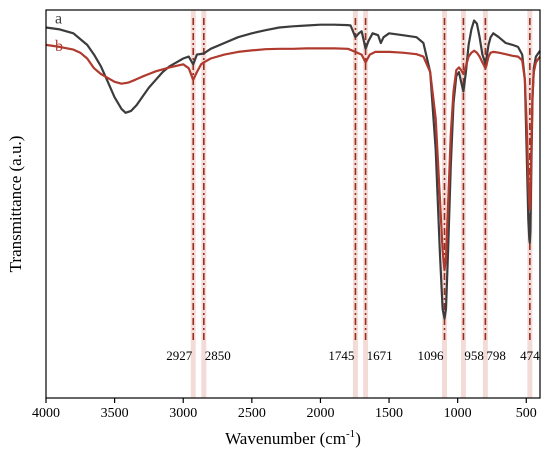  Describe the element at coordinates (179, 355) in the screenshot. I see `annotation-label: 2927` at that location.